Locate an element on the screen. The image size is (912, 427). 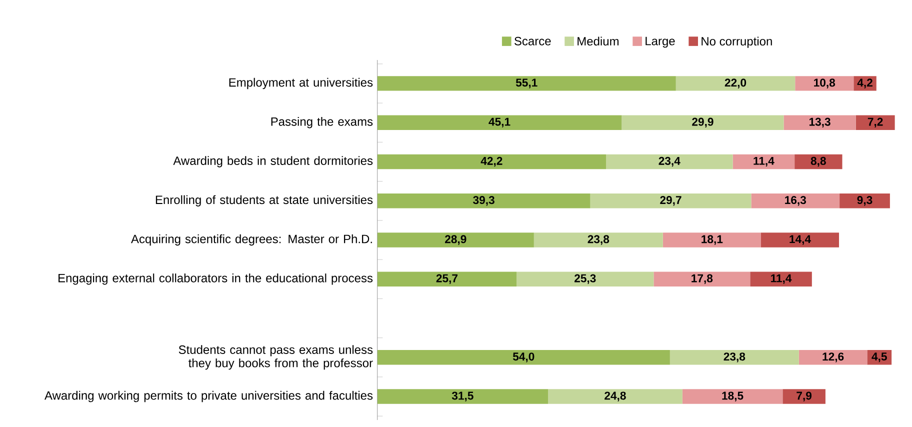
data-label: 25,7 is located at coordinates (447, 279).